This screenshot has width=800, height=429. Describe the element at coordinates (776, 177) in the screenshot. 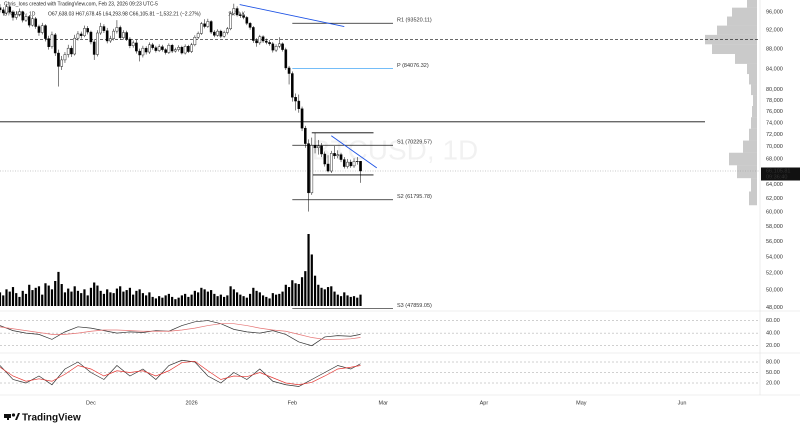

I see `countdown: 09:36:40` at that location.